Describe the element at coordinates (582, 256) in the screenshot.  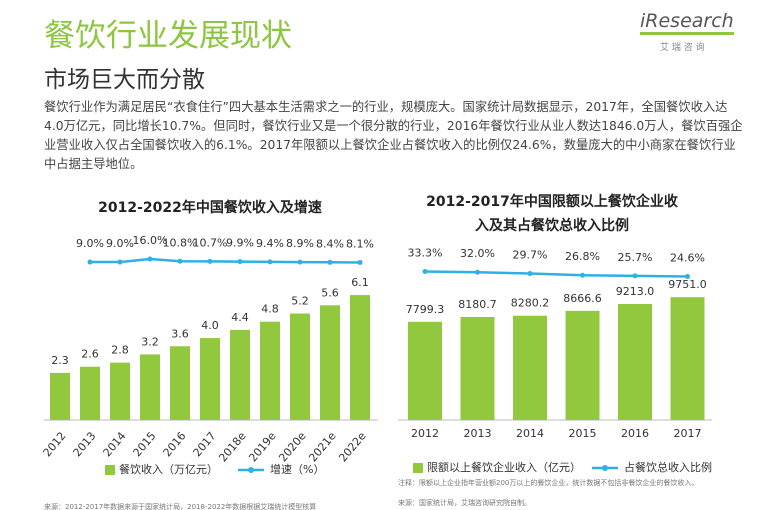
I see `data-label: 26.8%` at that location.